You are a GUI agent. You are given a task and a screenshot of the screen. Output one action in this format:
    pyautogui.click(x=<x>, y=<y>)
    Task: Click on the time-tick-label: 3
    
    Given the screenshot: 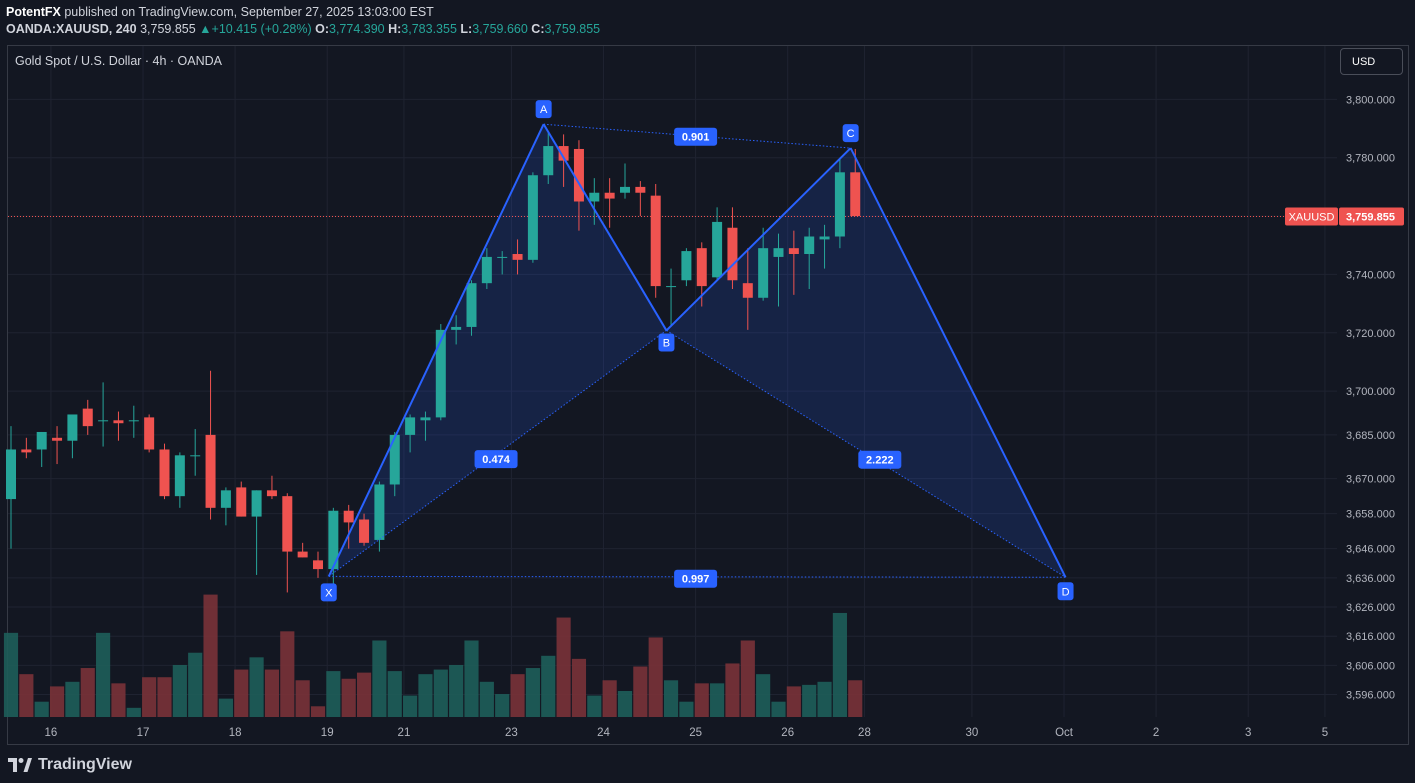 What is the action you would take?
    pyautogui.click(x=1248, y=733)
    